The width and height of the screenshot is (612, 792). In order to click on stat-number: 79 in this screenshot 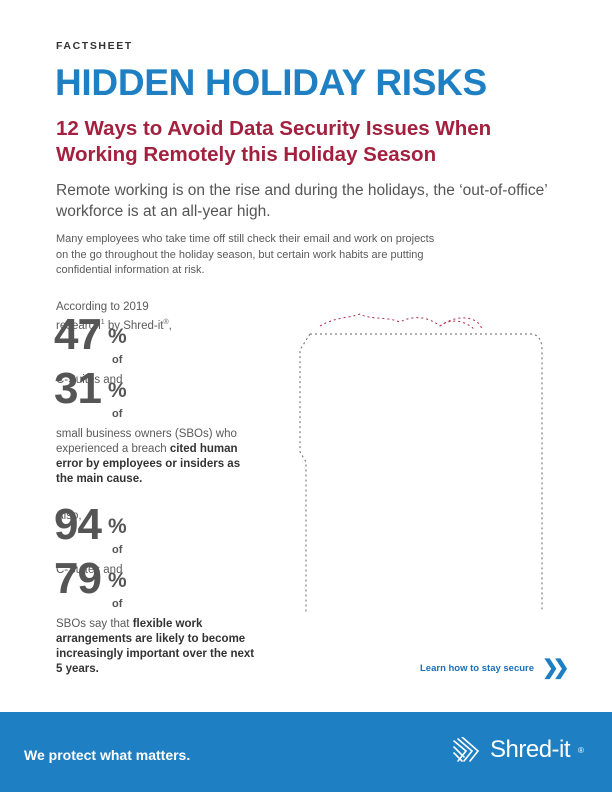, I will do `click(78, 578)`.